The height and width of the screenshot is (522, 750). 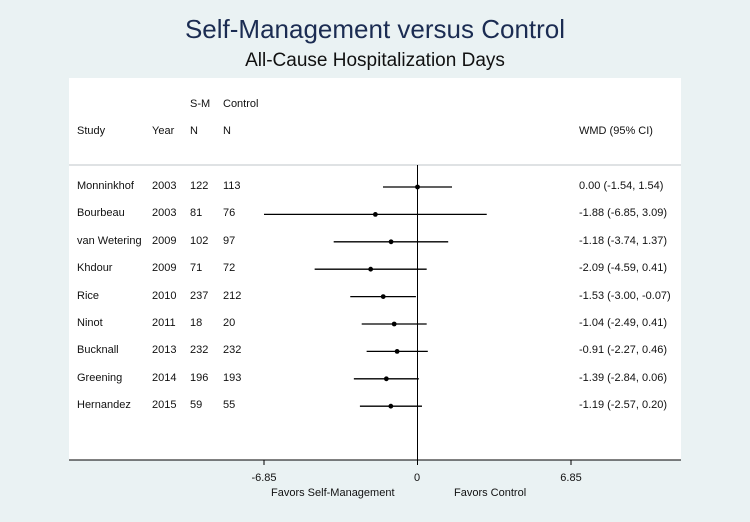 I want to click on row-wmd: -1.53 (-3.00, -0.07), so click(x=625, y=295).